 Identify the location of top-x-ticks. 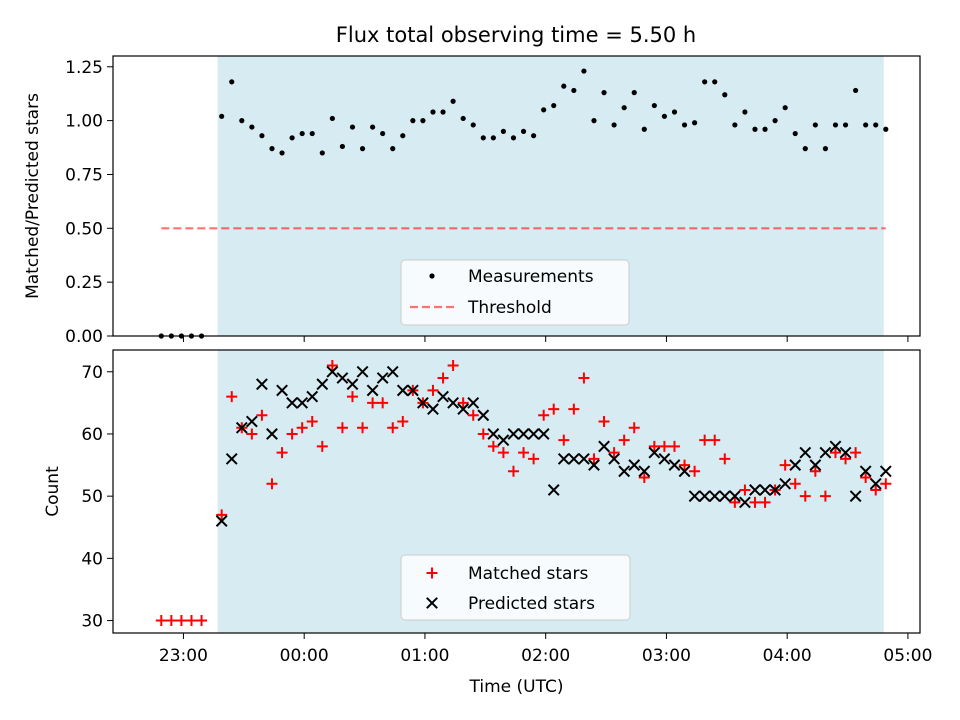
(545, 339).